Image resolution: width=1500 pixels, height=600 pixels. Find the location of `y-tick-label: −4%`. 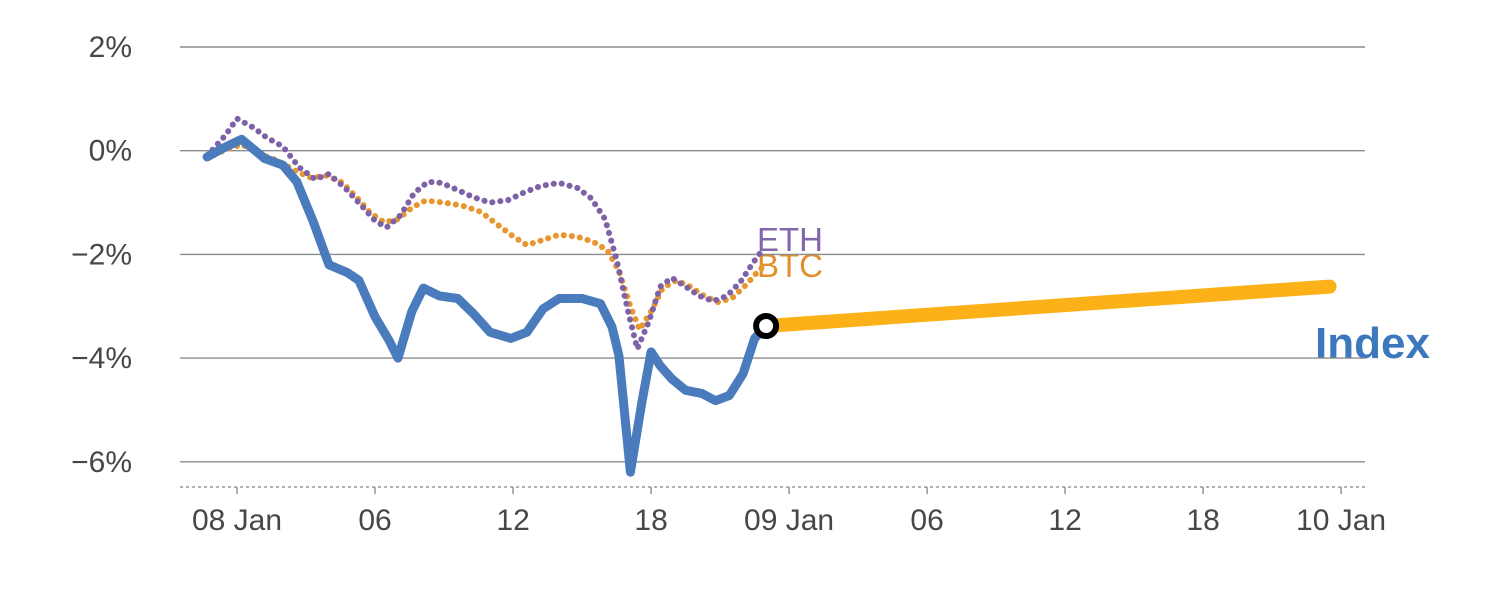

y-tick-label: −4% is located at coordinates (101, 358).